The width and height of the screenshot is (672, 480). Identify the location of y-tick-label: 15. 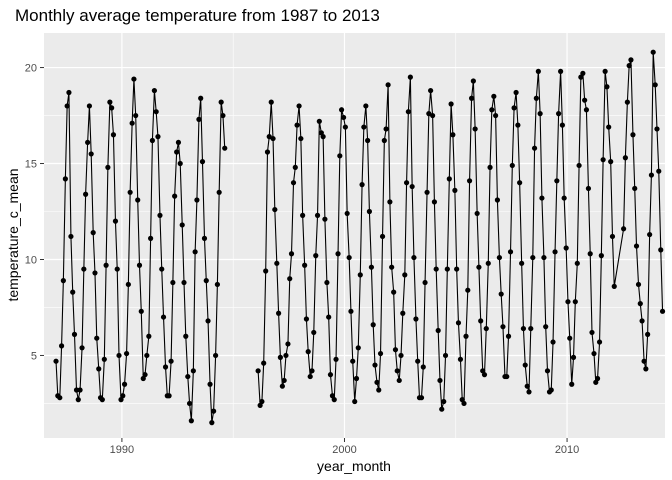
(31, 165).